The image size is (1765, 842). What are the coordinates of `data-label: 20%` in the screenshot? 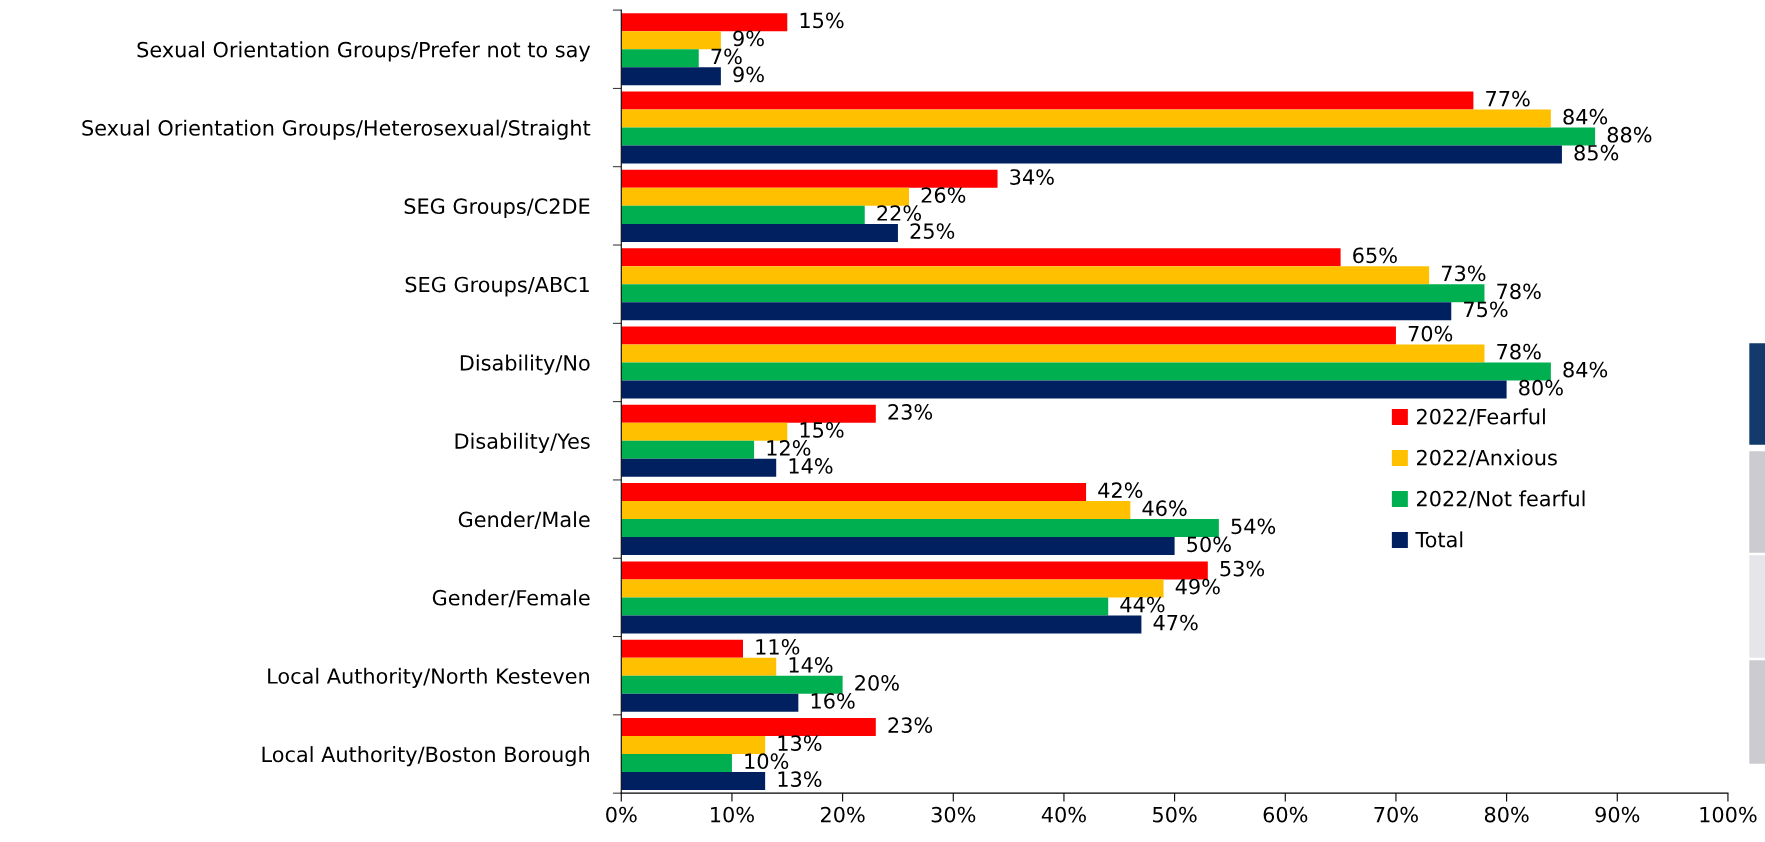 It's located at (877, 683).